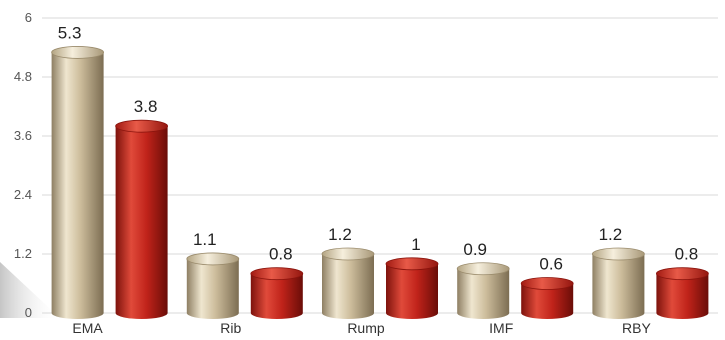 This screenshot has height=340, width=725. I want to click on data-label: 1, so click(415, 244).